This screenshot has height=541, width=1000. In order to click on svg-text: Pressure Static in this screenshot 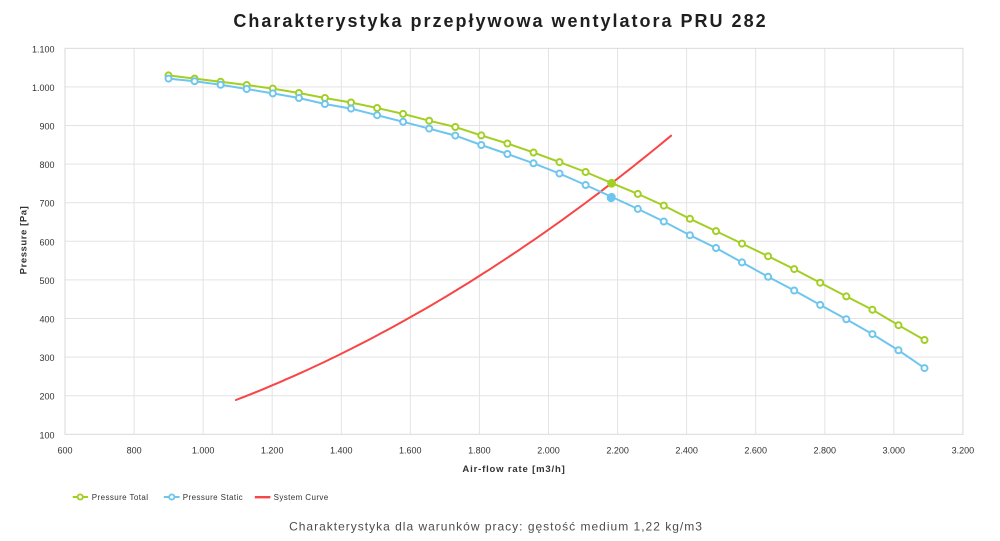, I will do `click(213, 497)`.